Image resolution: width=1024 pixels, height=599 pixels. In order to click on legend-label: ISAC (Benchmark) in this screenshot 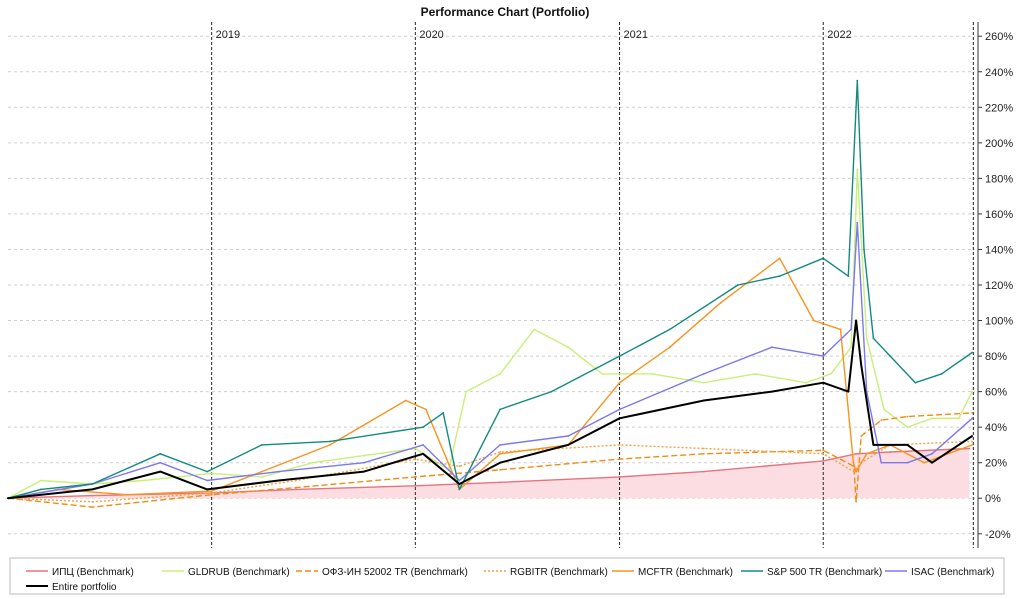, I will do `click(952, 572)`.